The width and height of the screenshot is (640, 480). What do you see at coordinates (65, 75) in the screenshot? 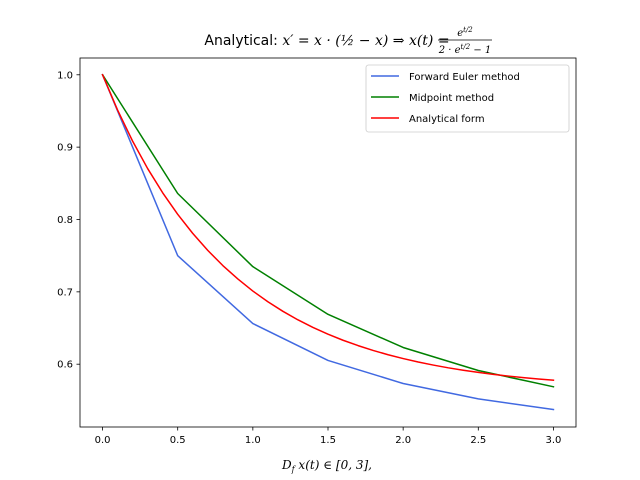
I see `y-tick-label: 1.0` at bounding box center [65, 75].